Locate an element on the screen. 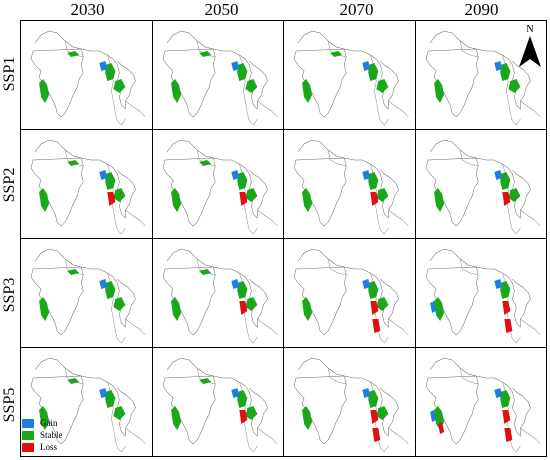 Image resolution: width=550 pixels, height=460 pixels. legend-item-loss: Loss is located at coordinates (42, 447).